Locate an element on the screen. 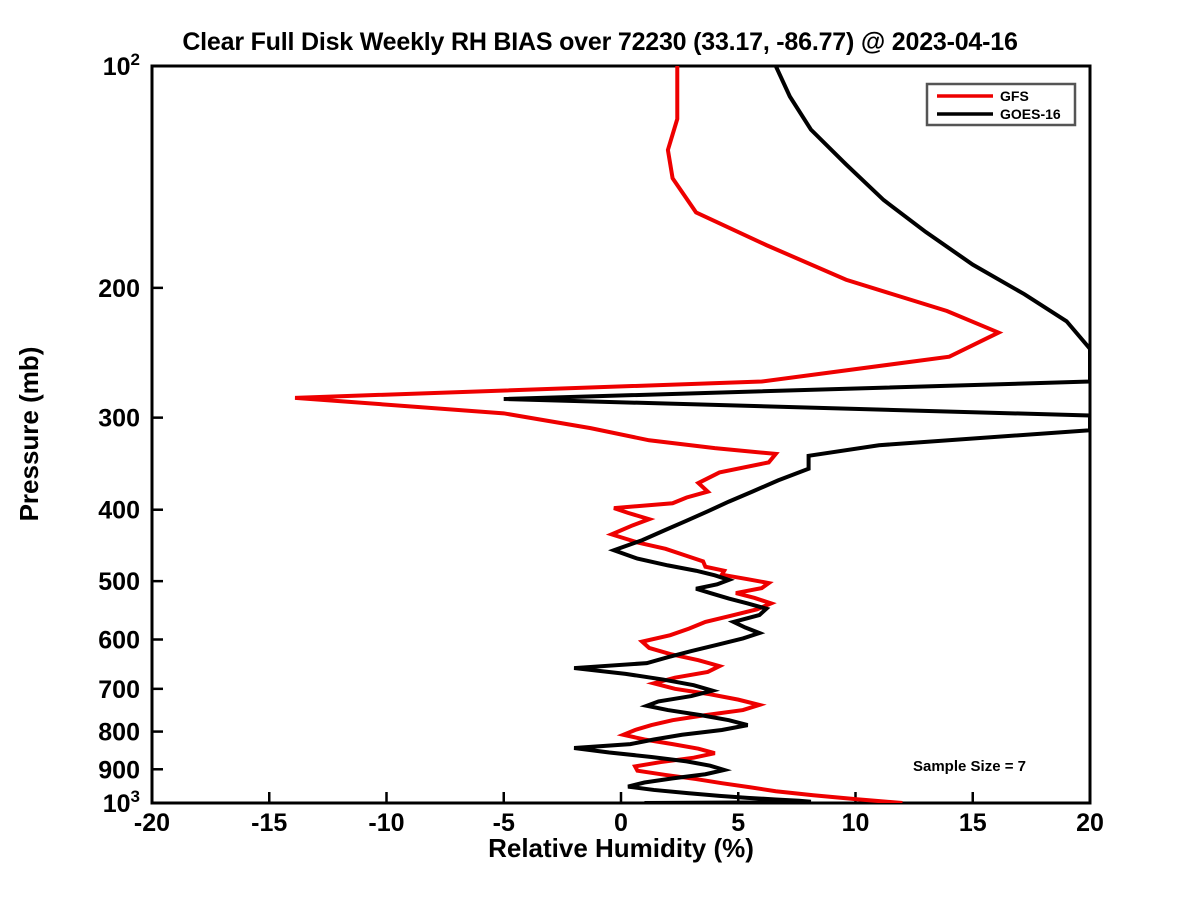 The width and height of the screenshot is (1200, 900). legend-label-goes16: GOES-16 is located at coordinates (1030, 114).